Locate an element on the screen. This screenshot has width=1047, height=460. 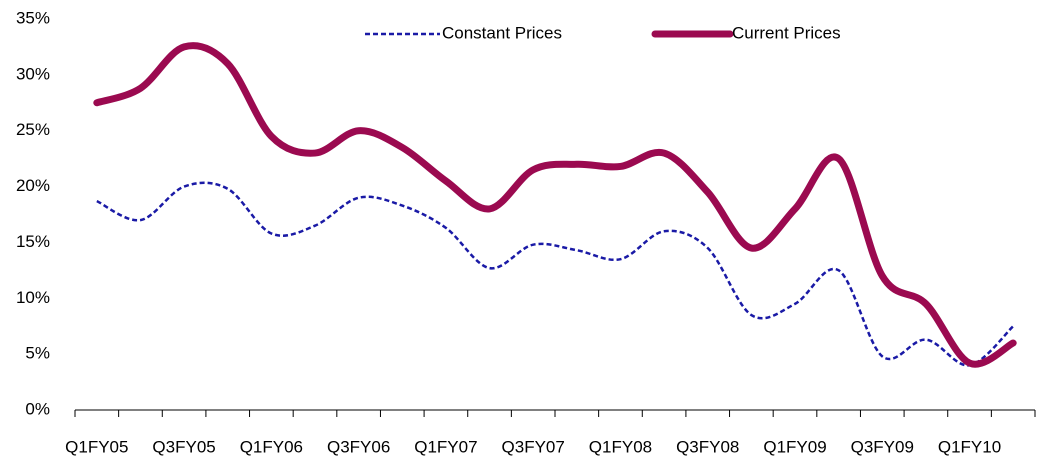
legend-label: Current Prices is located at coordinates (786, 32).